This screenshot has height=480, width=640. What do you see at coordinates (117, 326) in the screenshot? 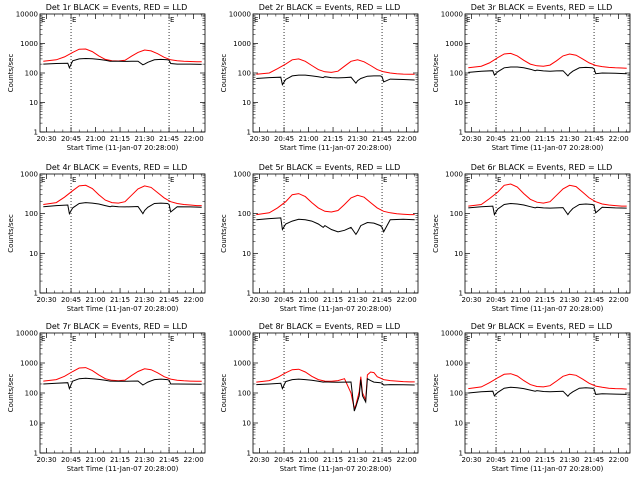
I see `chart-title: Det 7r BLACK = Events, RED = LLD` at bounding box center [117, 326].